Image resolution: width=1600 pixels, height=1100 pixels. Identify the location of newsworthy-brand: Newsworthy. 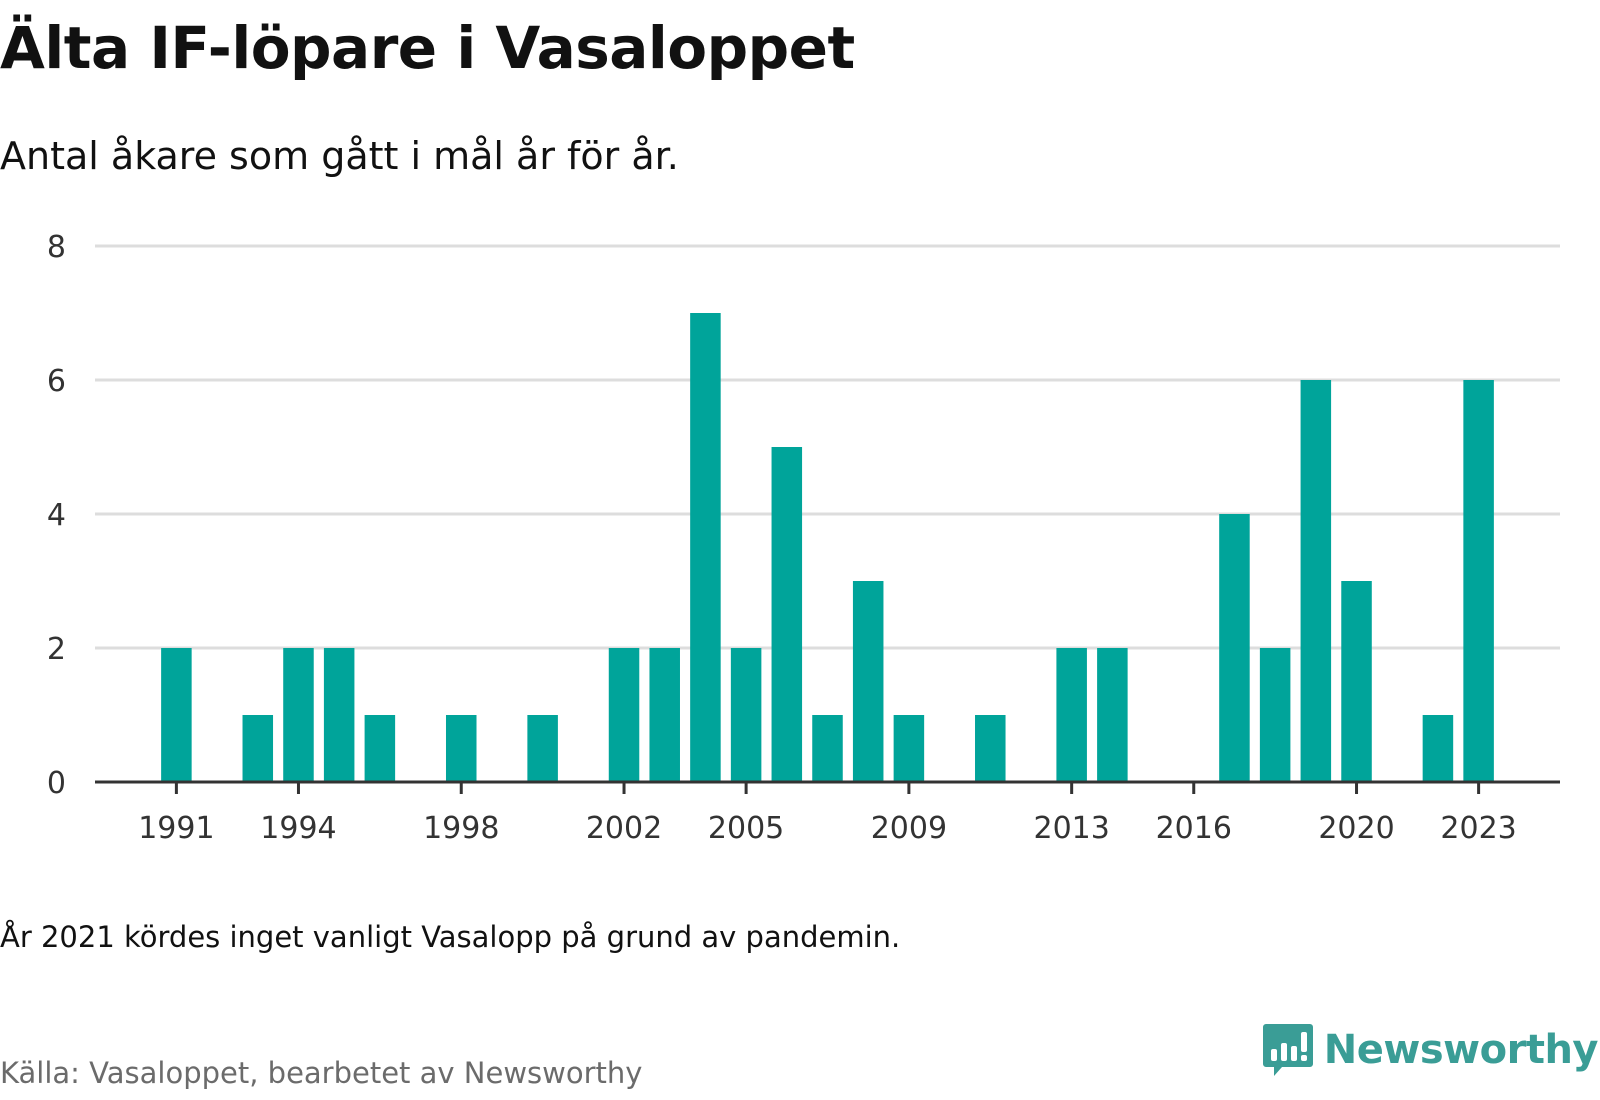
(1430, 1050).